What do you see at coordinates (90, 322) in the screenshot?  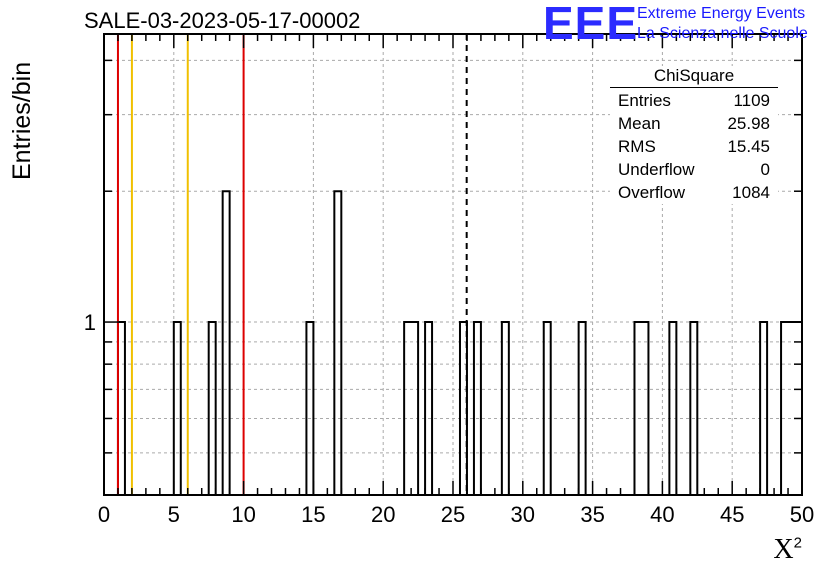 I see `y-tick-label: 1` at bounding box center [90, 322].